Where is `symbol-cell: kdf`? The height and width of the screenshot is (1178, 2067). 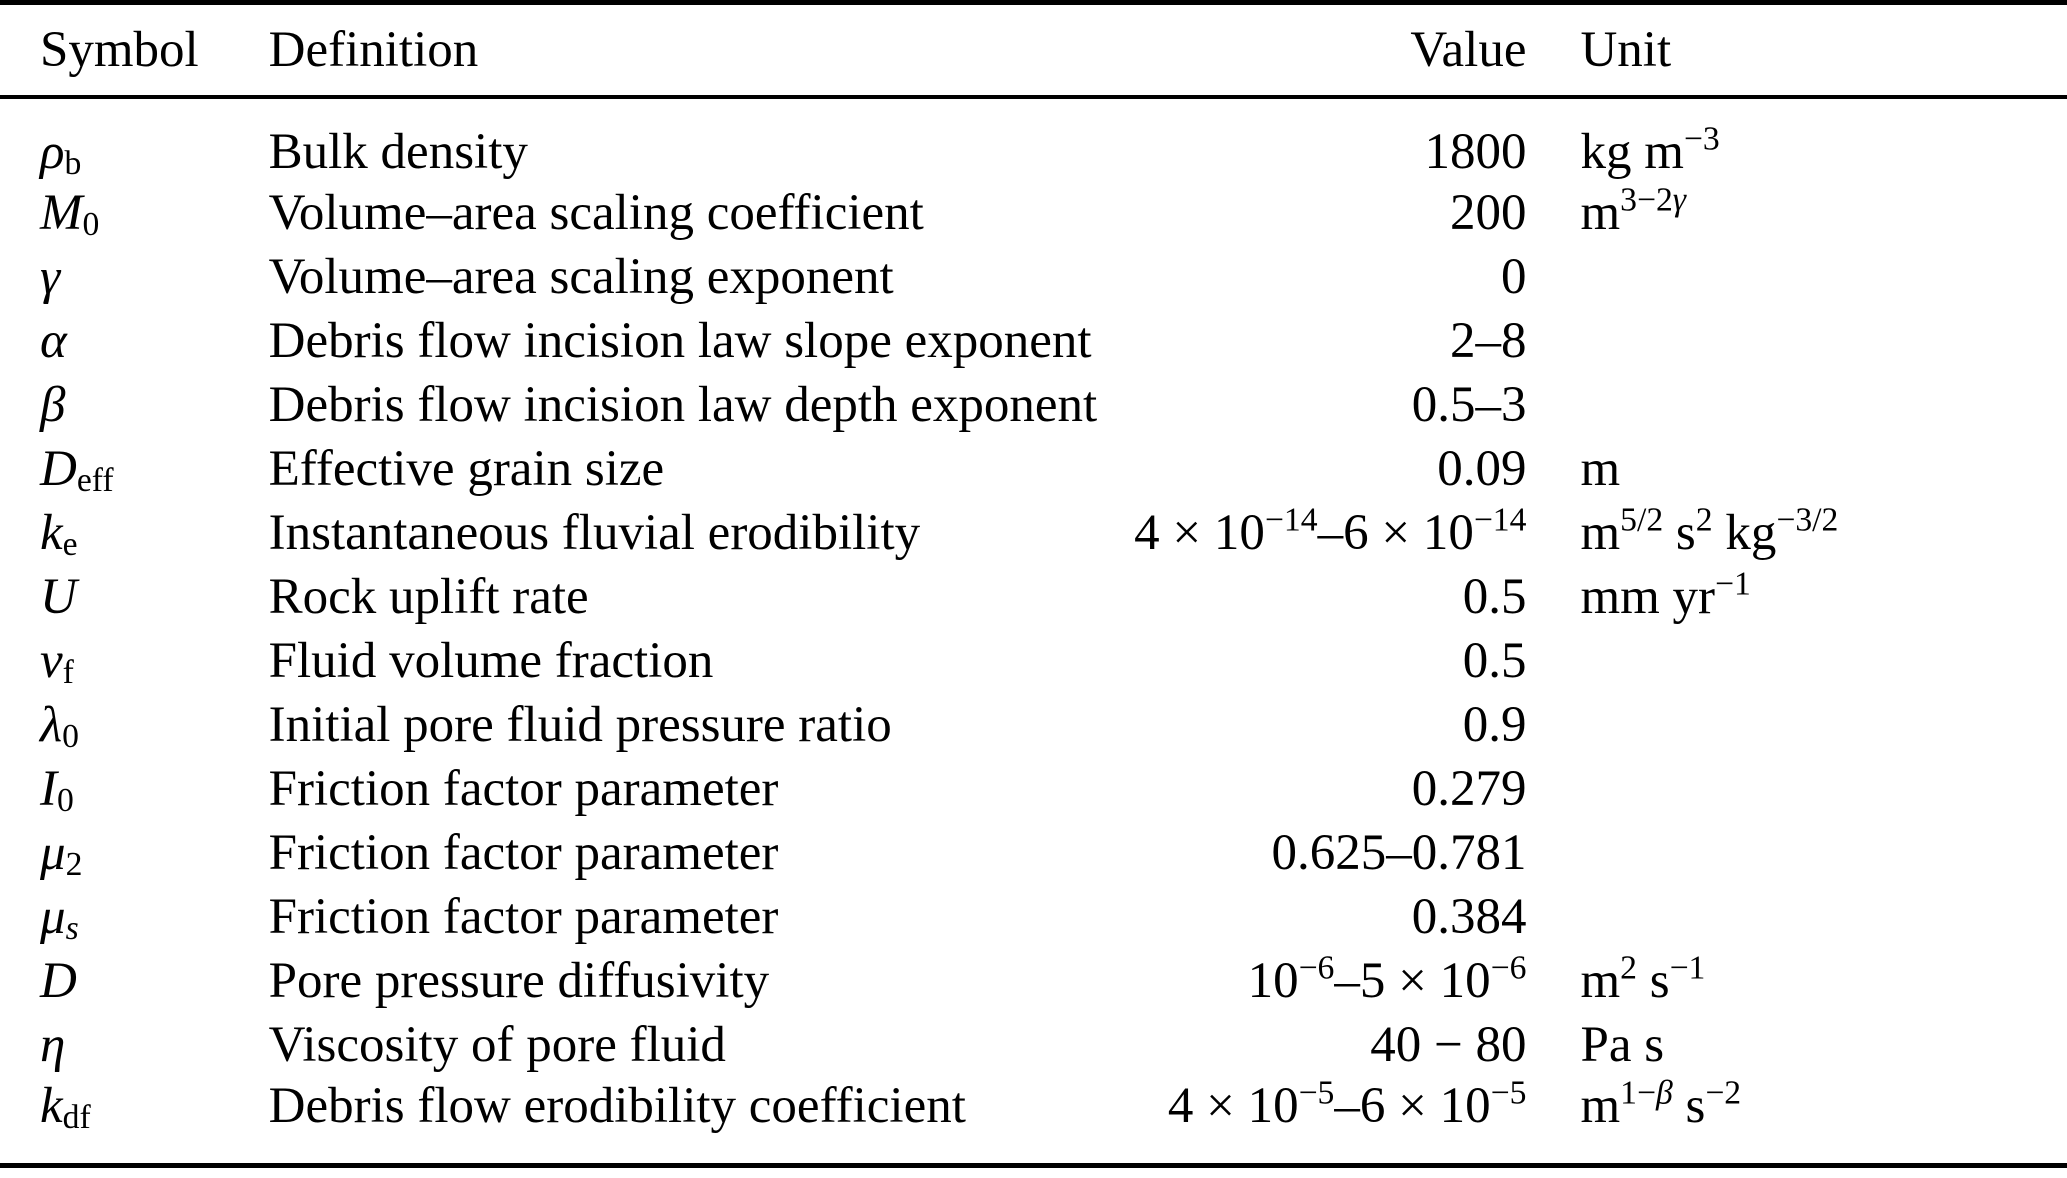
symbol-cell: kdf is located at coordinates (65, 1106).